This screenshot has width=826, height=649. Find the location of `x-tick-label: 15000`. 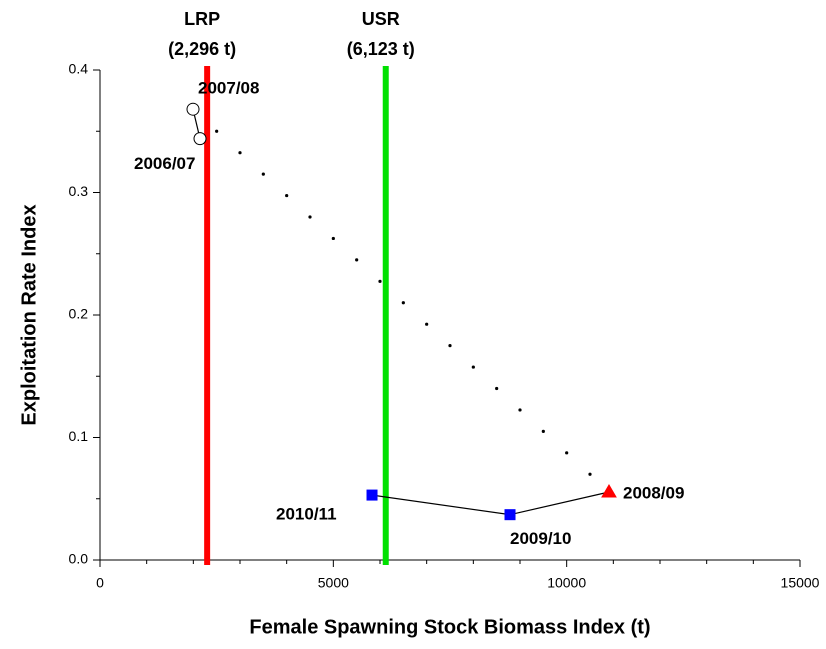

x-tick-label: 15000 is located at coordinates (800, 583).